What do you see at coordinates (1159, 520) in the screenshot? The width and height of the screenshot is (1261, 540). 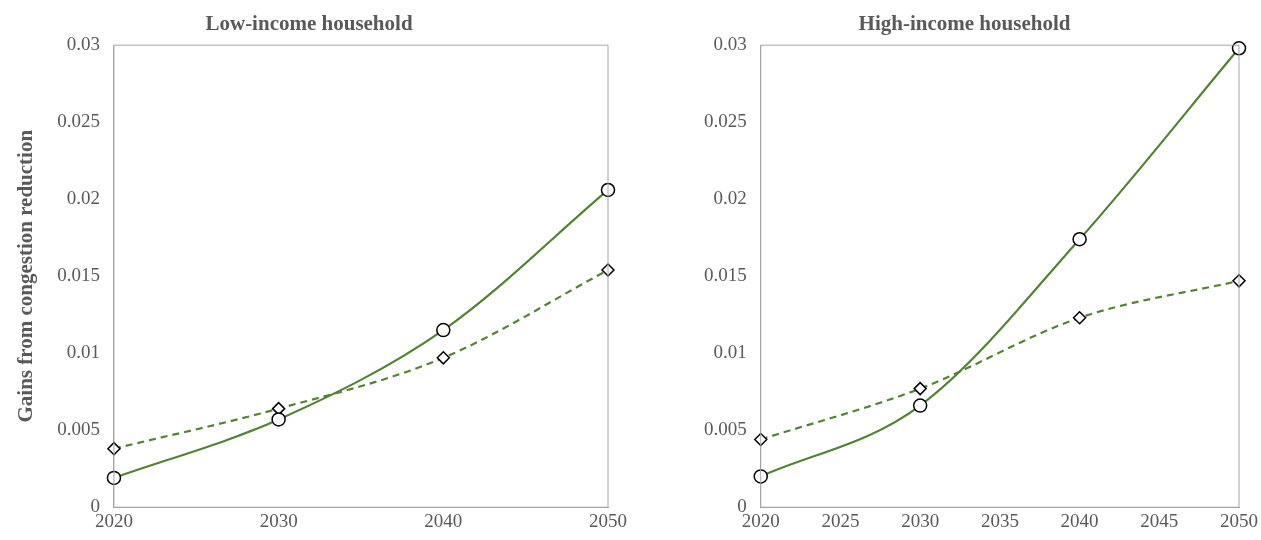 I see `x-tick-label: 2045` at bounding box center [1159, 520].